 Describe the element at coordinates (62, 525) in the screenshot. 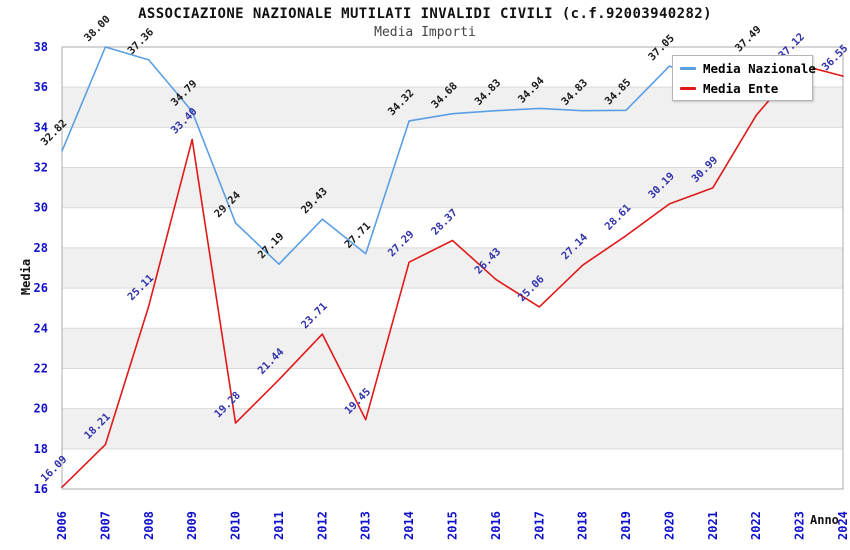

I see `svg-text: 2006` at that location.